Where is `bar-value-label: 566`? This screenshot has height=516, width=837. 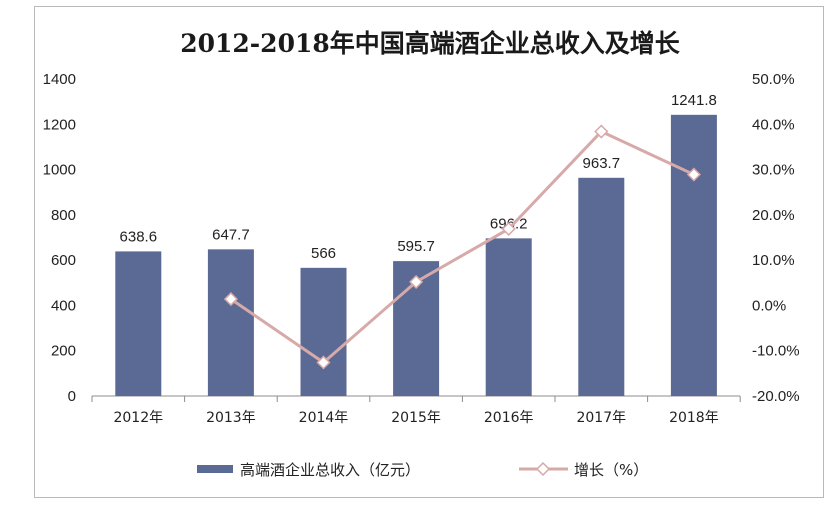
bar-value-label: 566 is located at coordinates (323, 253).